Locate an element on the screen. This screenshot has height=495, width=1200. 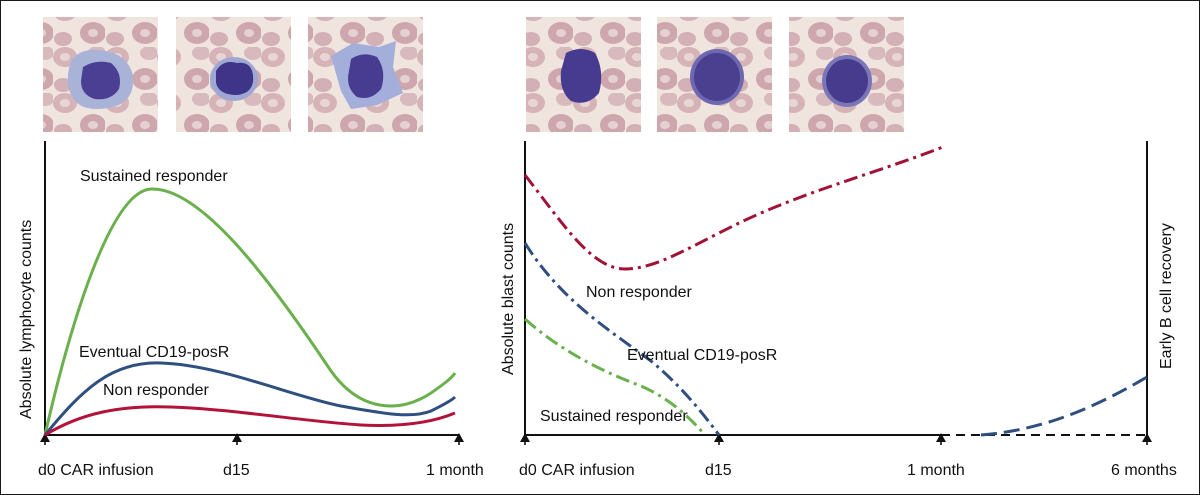
curve-blast-eventual-cd19-posr is located at coordinates (622, 339).